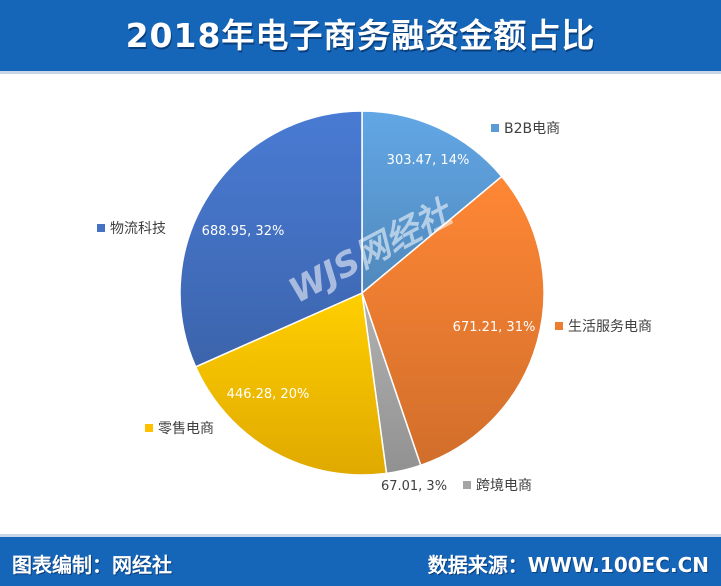 Image resolution: width=721 pixels, height=586 pixels. I want to click on data-label-4: 446.28, 20%, so click(268, 394).